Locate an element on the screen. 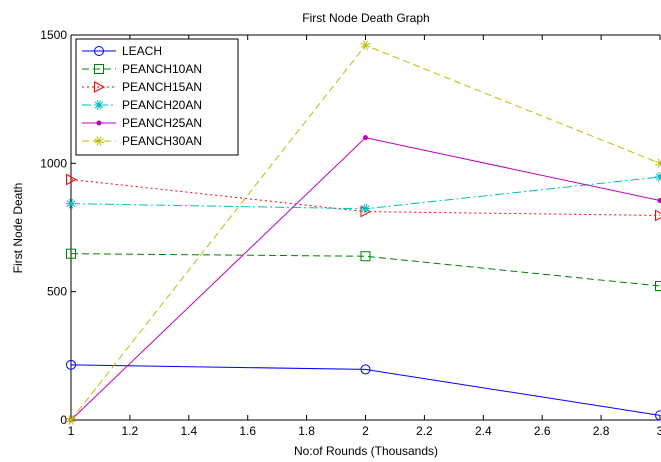 Image resolution: width=661 pixels, height=462 pixels. legend-entry: PEANCH15AN is located at coordinates (142, 87).